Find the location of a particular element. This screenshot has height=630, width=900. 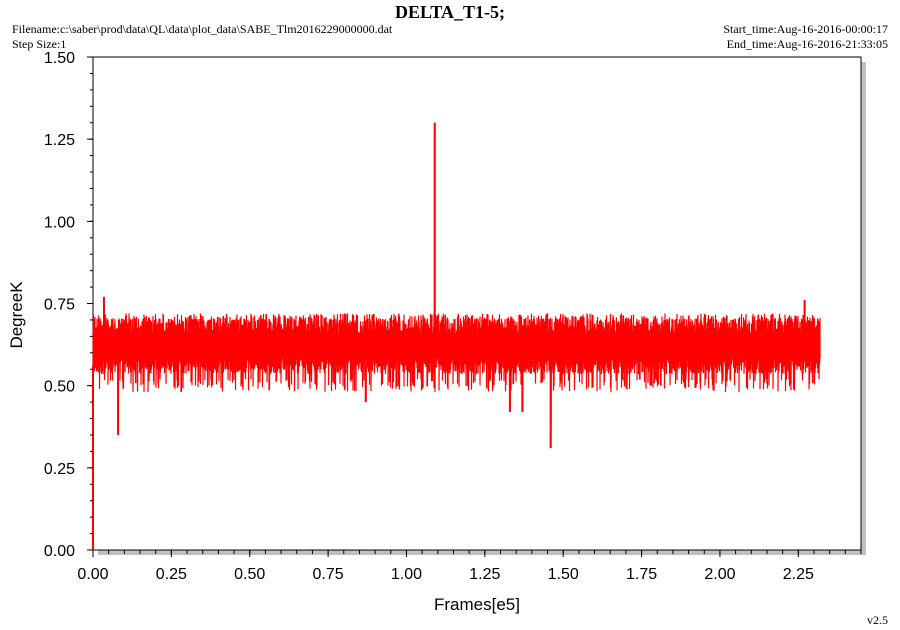

x-axis-label: Frames[e5] is located at coordinates (477, 604).